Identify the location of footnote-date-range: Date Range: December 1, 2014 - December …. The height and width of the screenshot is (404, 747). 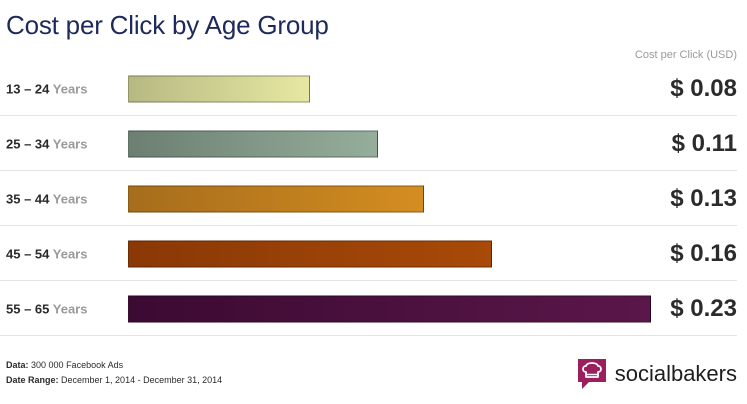
(114, 380).